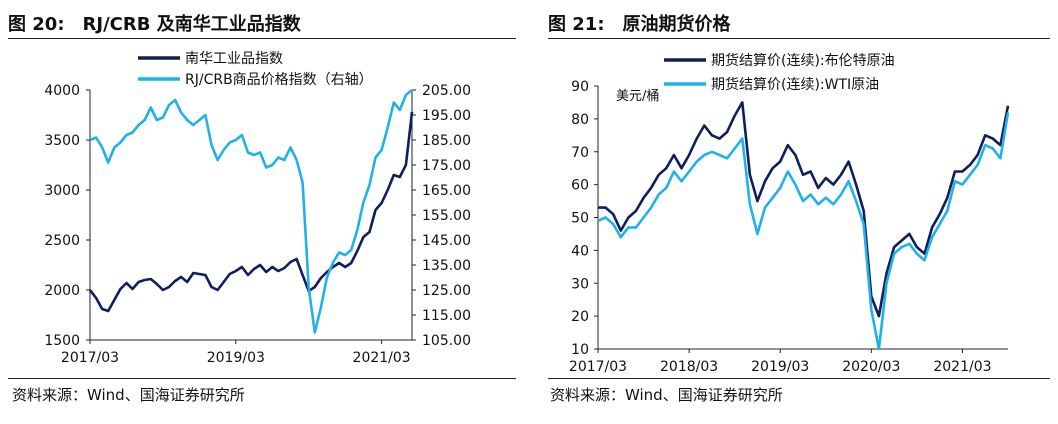 This screenshot has height=424, width=1058. Describe the element at coordinates (580, 219) in the screenshot. I see `y-tick-label: 50` at that location.